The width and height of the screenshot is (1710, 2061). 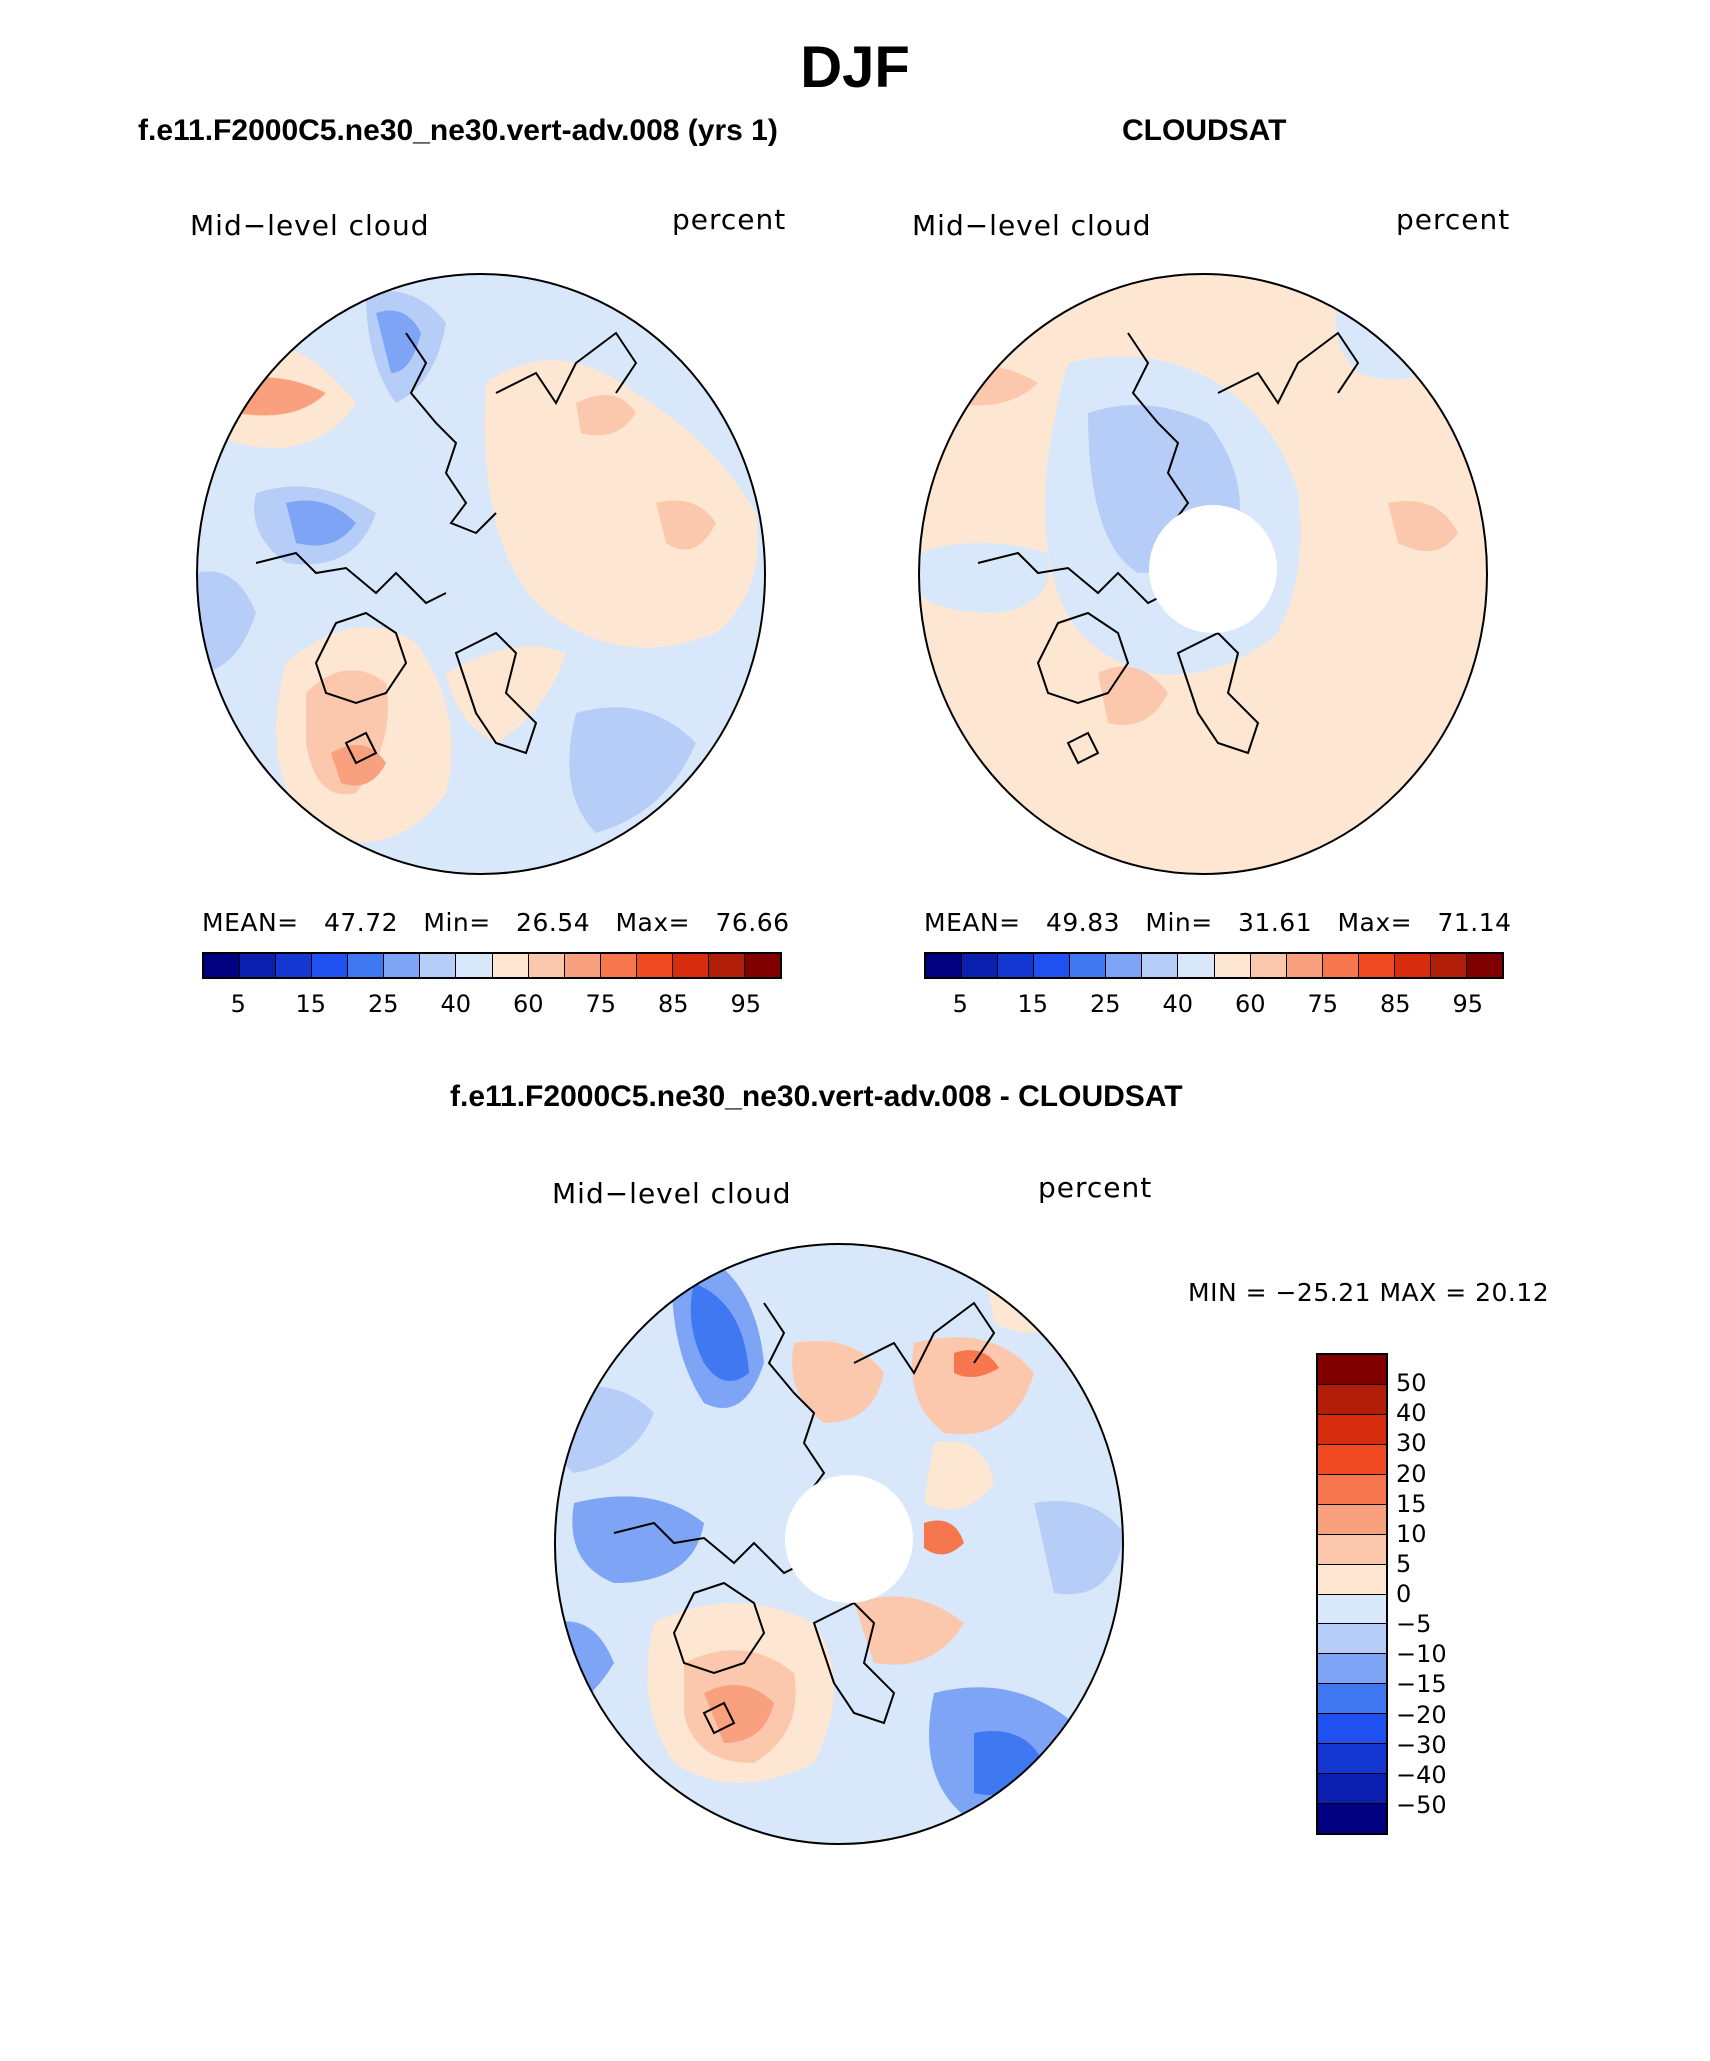 What do you see at coordinates (1213, 569) in the screenshot?
I see `panel-obs-polar-hole` at bounding box center [1213, 569].